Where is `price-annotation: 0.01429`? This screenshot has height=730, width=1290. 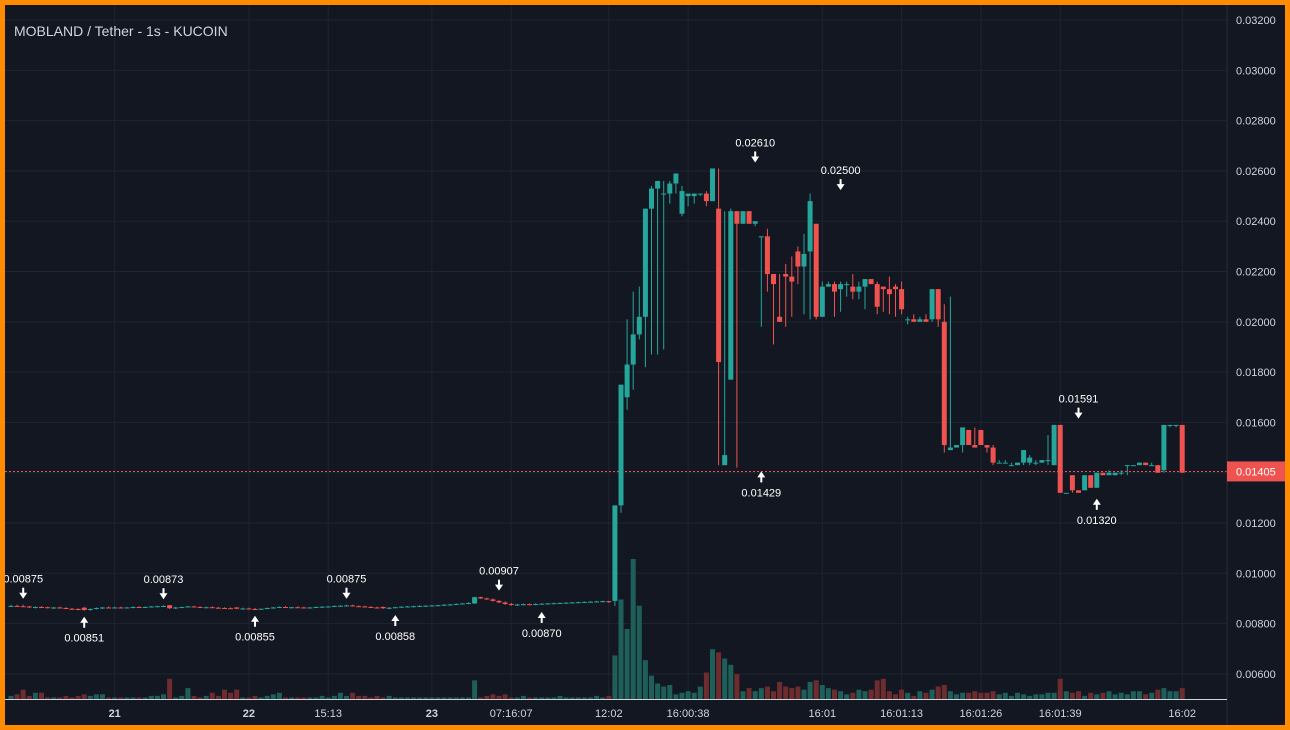 price-annotation: 0.01429 is located at coordinates (761, 485).